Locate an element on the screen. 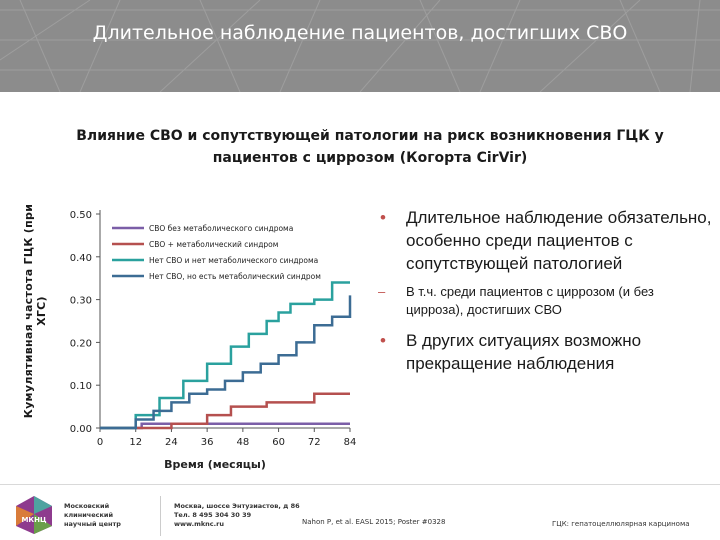 This screenshot has height=540, width=720. org-line-3: научный центр is located at coordinates (92, 524).